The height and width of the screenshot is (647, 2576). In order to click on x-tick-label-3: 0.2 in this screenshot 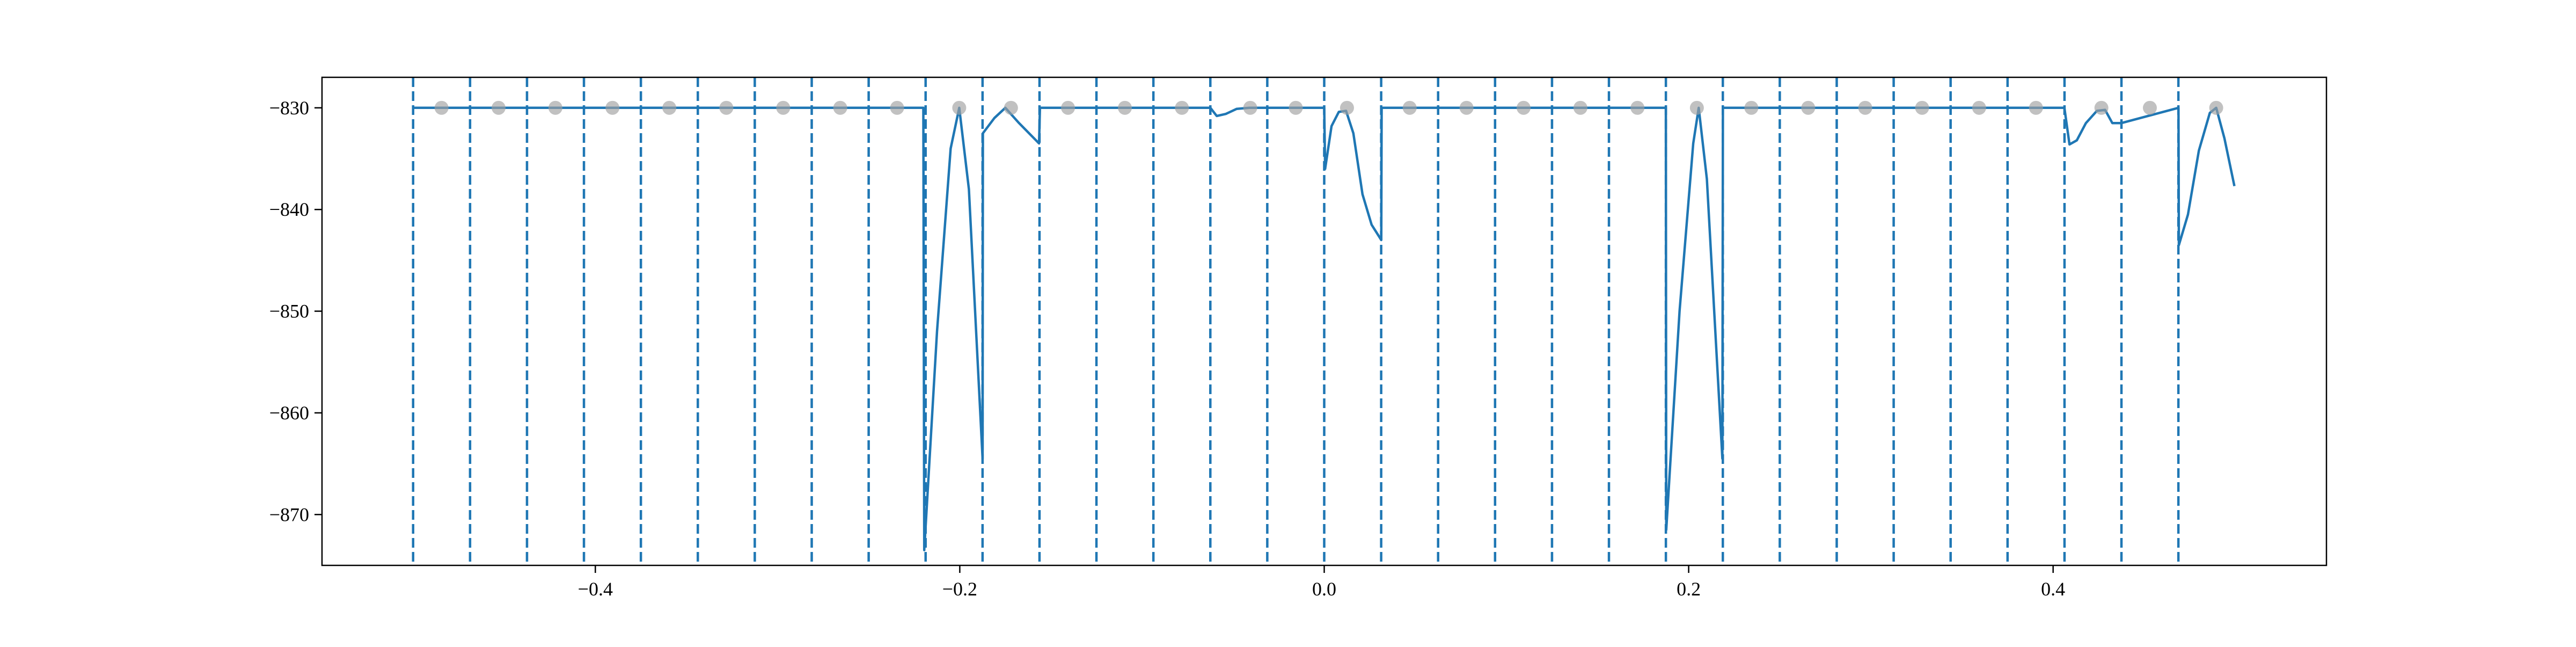, I will do `click(1689, 589)`.